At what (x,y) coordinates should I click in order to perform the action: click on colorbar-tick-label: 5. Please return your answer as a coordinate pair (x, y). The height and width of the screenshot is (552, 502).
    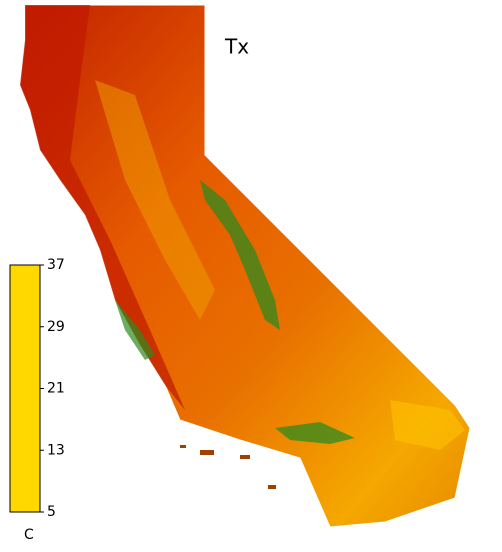
    Looking at the image, I should click on (51, 512).